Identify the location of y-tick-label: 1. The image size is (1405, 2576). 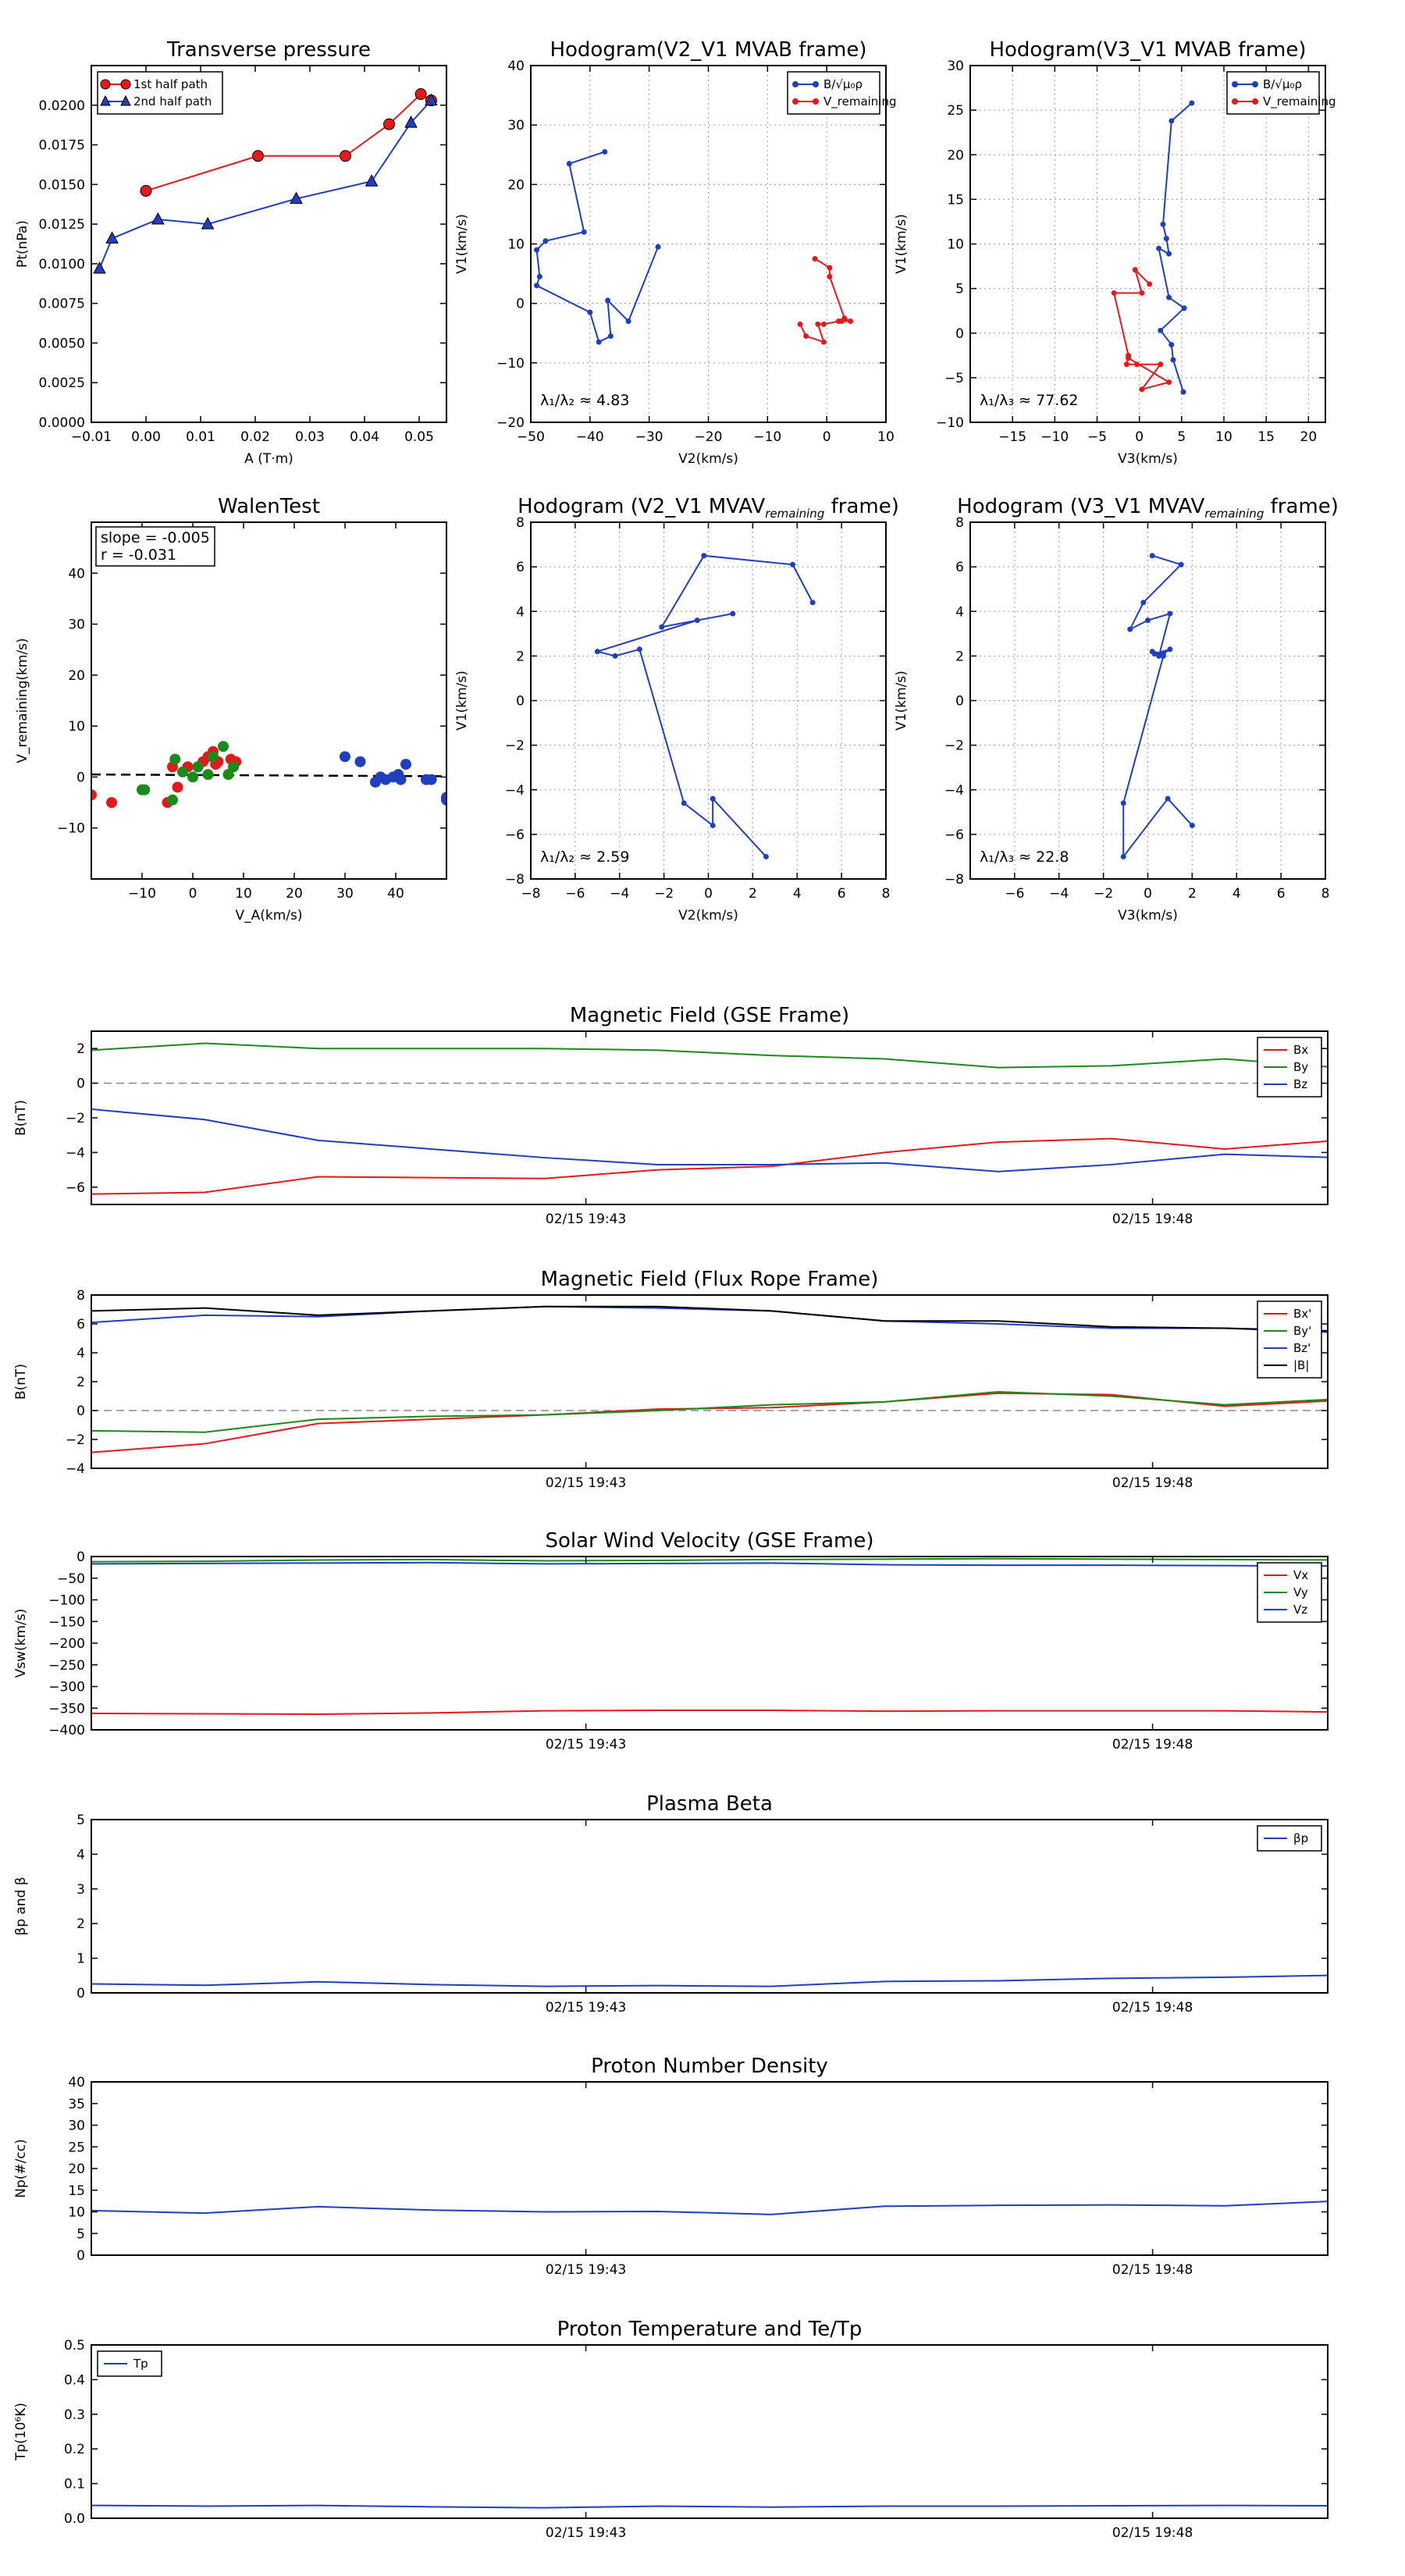
(81, 1959).